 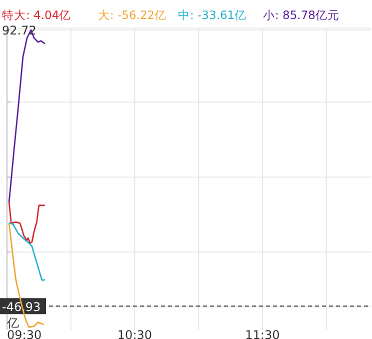 I want to click on x-tick-label: 10:30, so click(x=134, y=333).